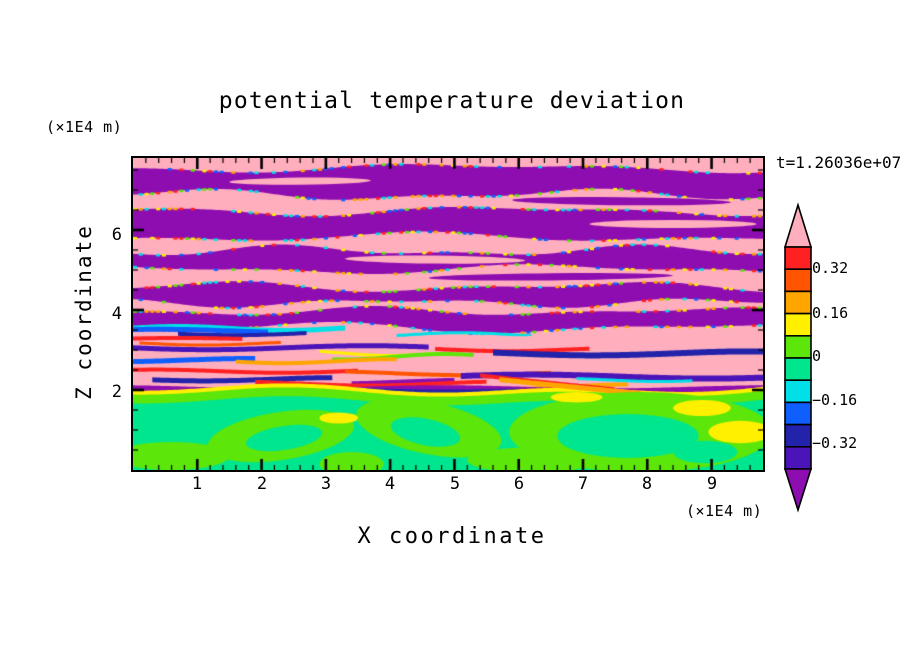 Image resolution: width=904 pixels, height=654 pixels. Describe the element at coordinates (817, 356) in the screenshot. I see `colorbar-label-0: 0` at that location.